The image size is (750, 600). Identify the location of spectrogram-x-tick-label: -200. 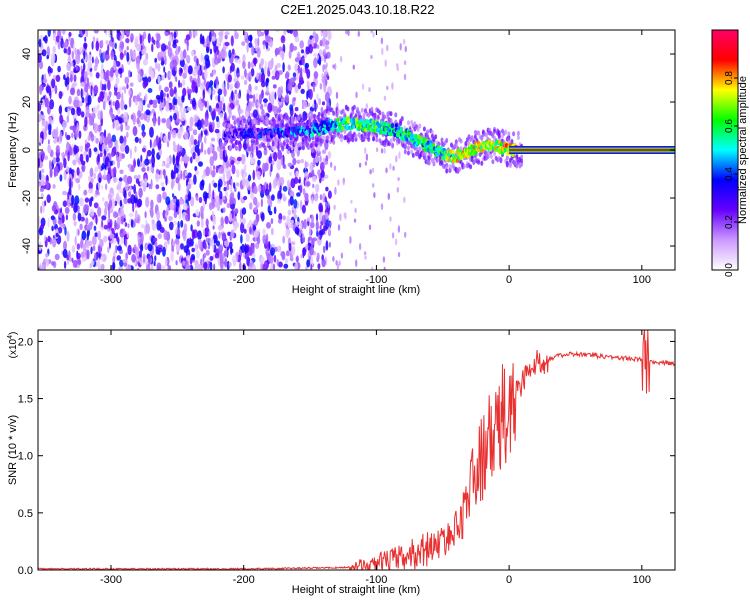
(244, 280).